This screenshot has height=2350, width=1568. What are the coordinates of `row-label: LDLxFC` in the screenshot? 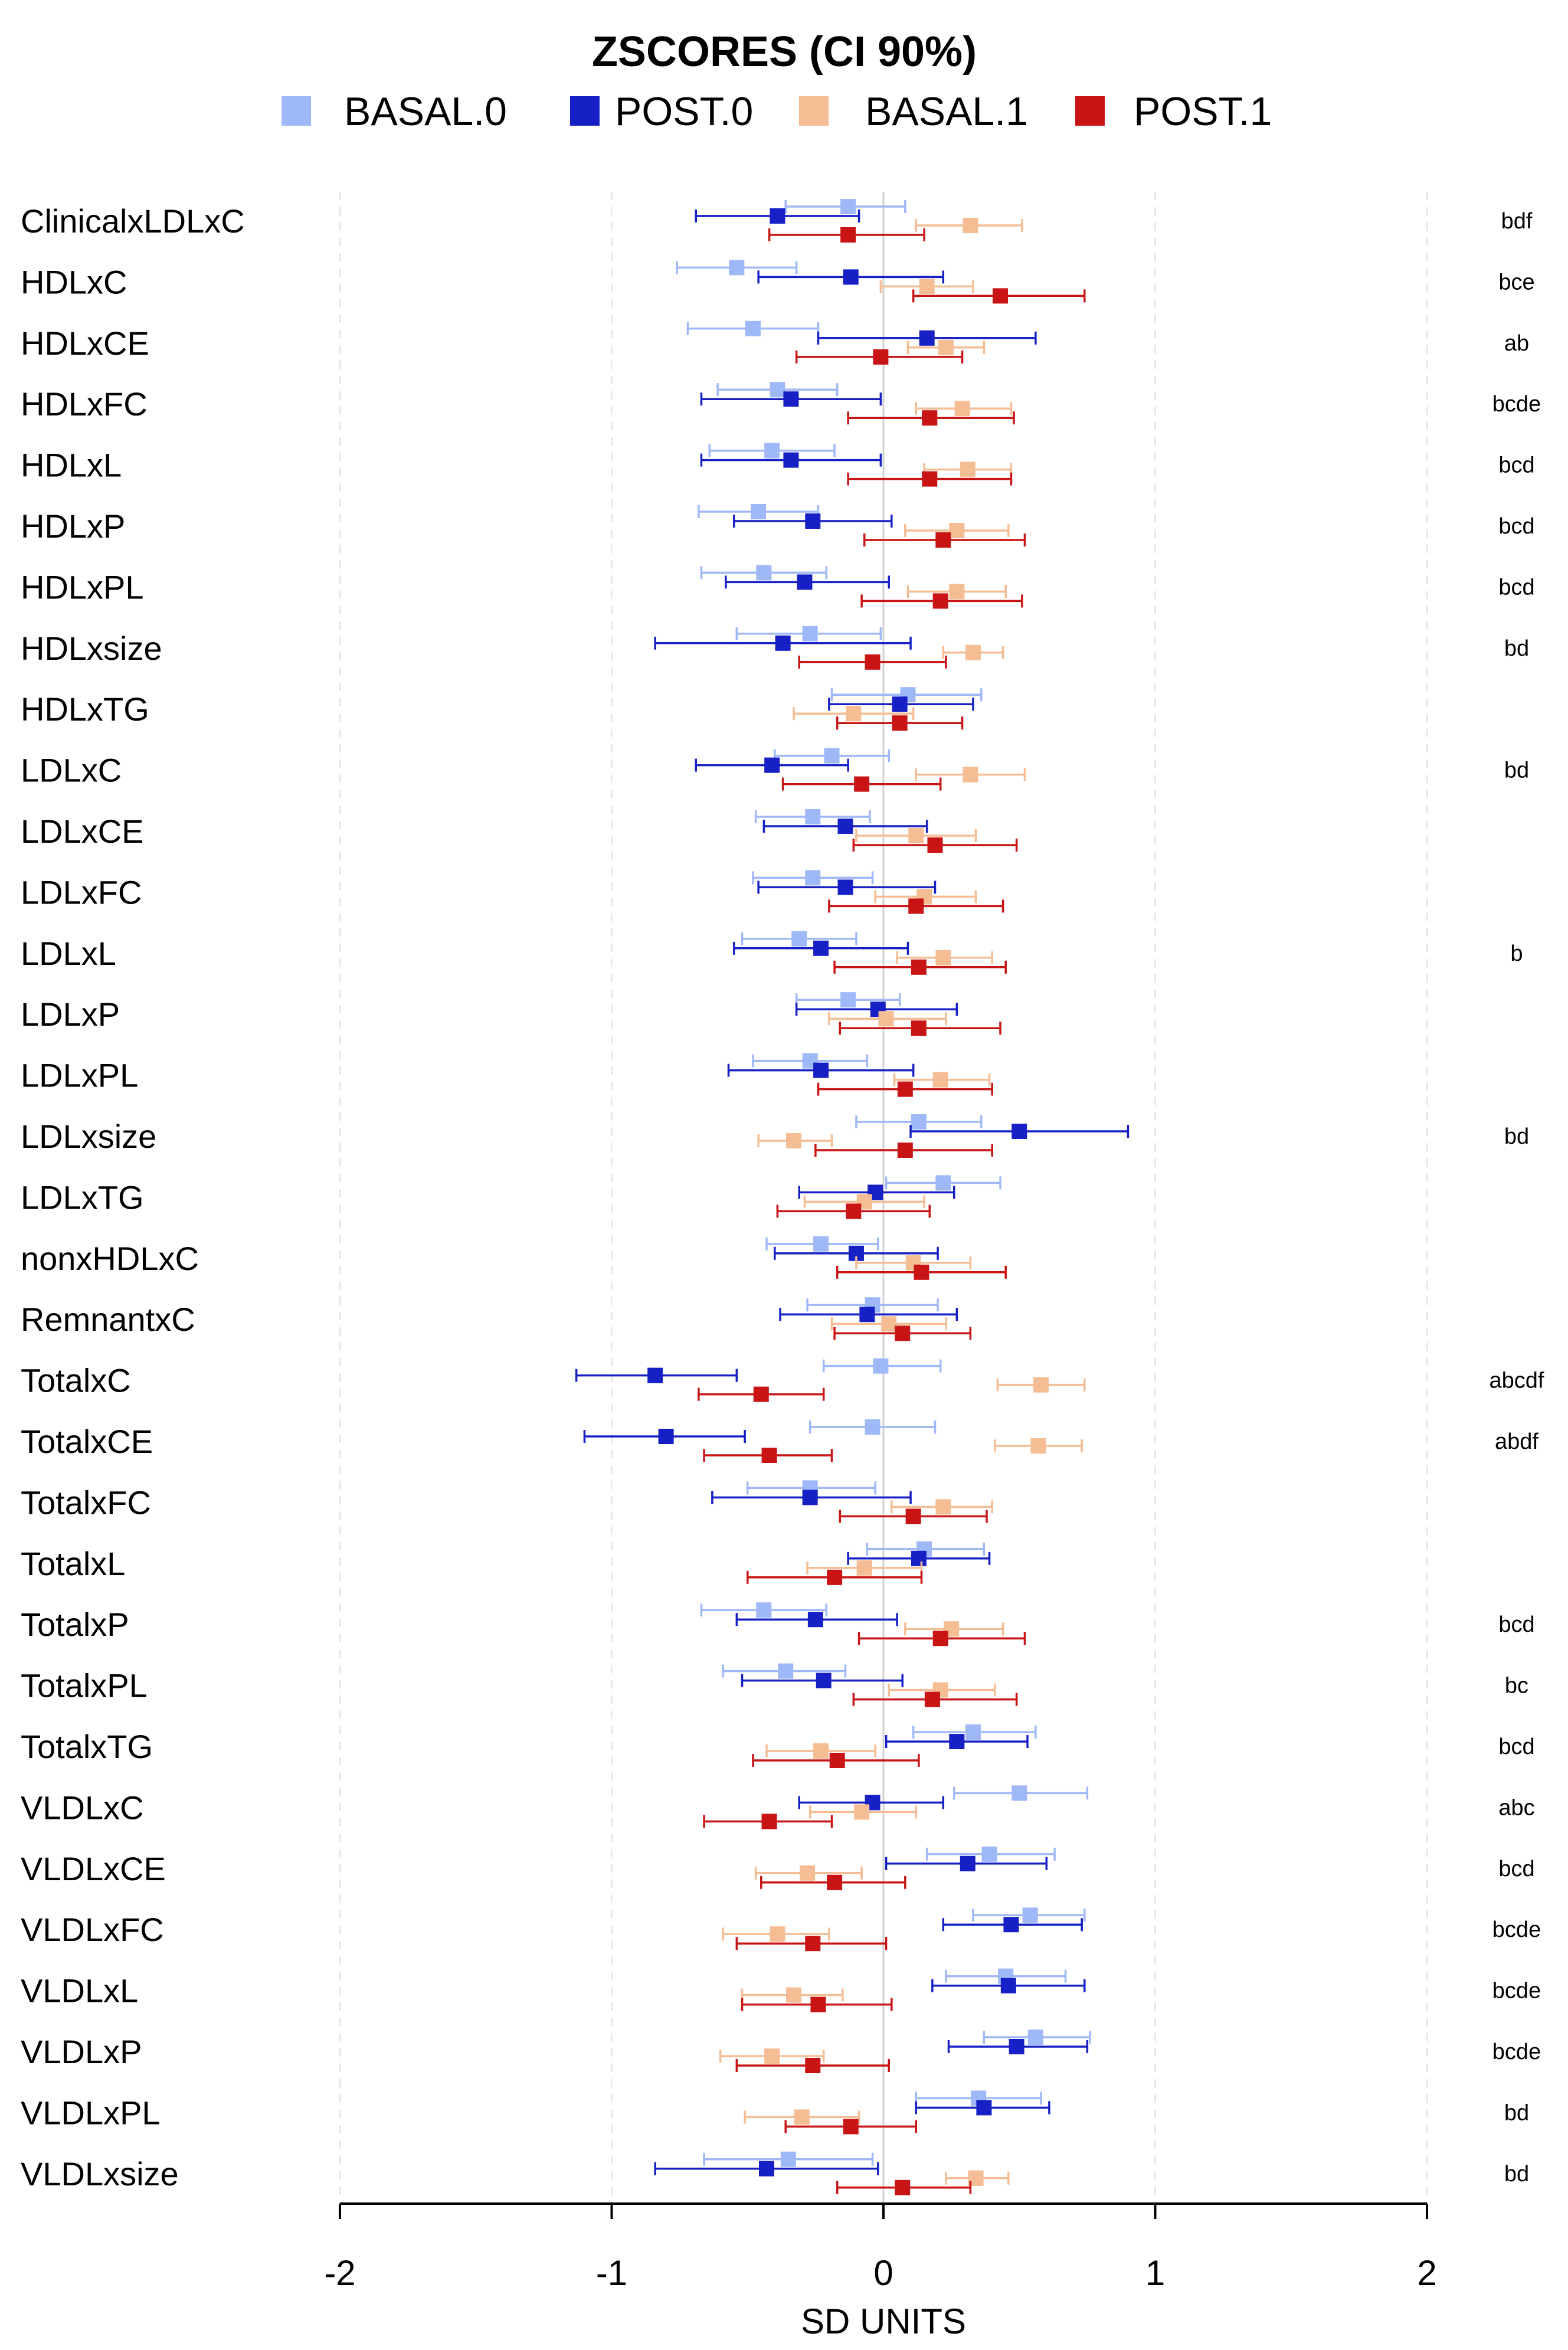 It's located at (81, 892).